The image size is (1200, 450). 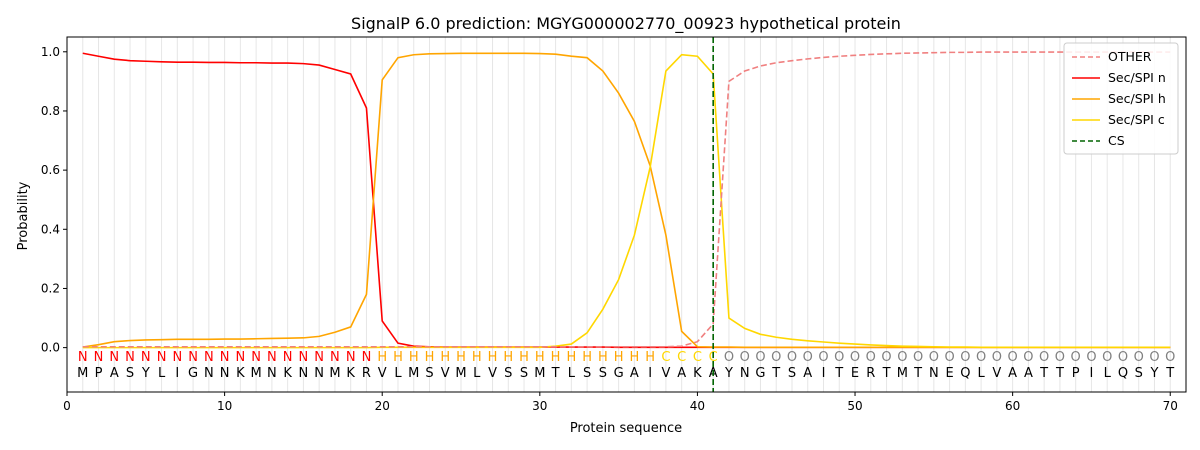 What do you see at coordinates (539, 406) in the screenshot?
I see `x-tick-label: 30` at bounding box center [539, 406].